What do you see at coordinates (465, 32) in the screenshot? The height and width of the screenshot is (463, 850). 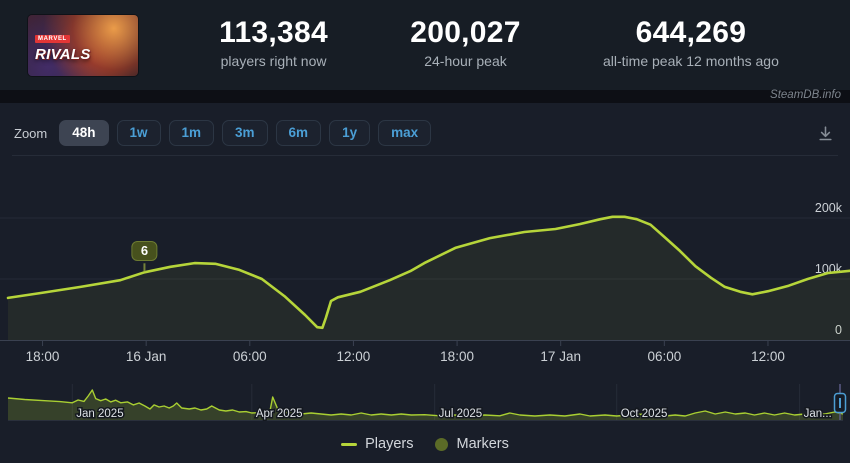 I see `24h-peak-value: 200,027` at bounding box center [465, 32].